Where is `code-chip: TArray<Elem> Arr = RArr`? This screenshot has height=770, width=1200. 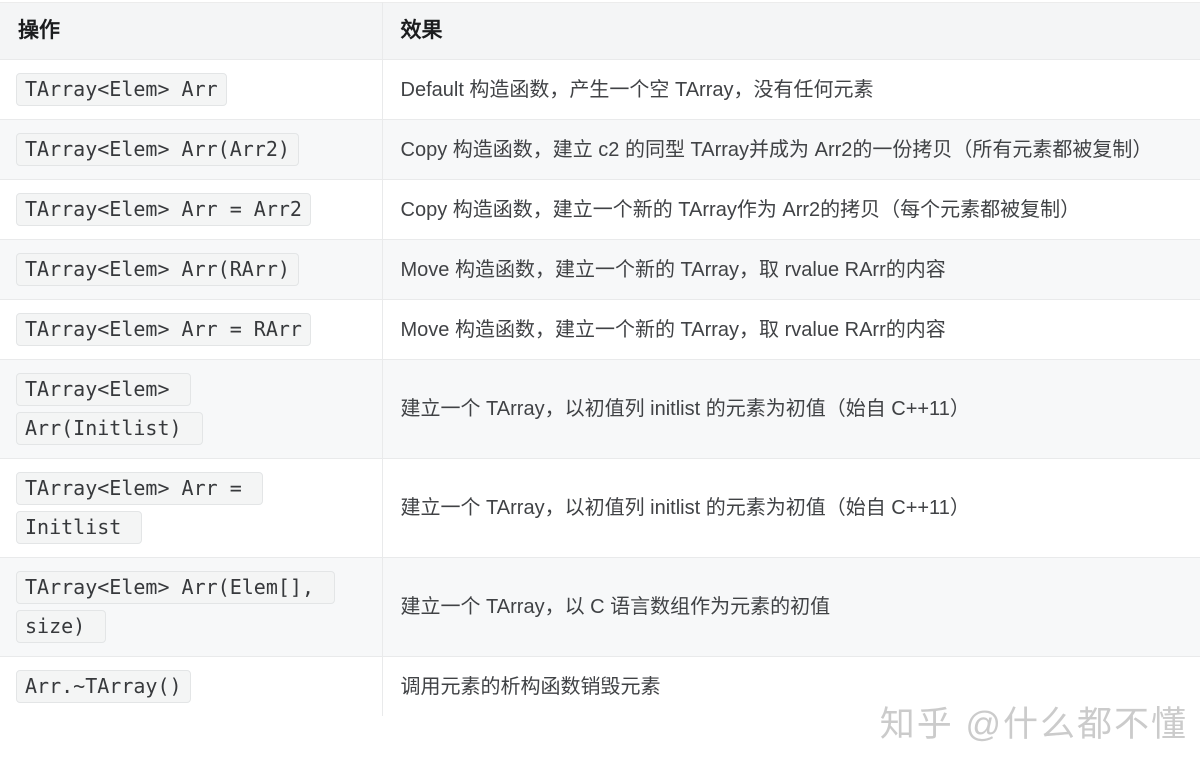 code-chip: TArray<Elem> Arr = RArr is located at coordinates (163, 329).